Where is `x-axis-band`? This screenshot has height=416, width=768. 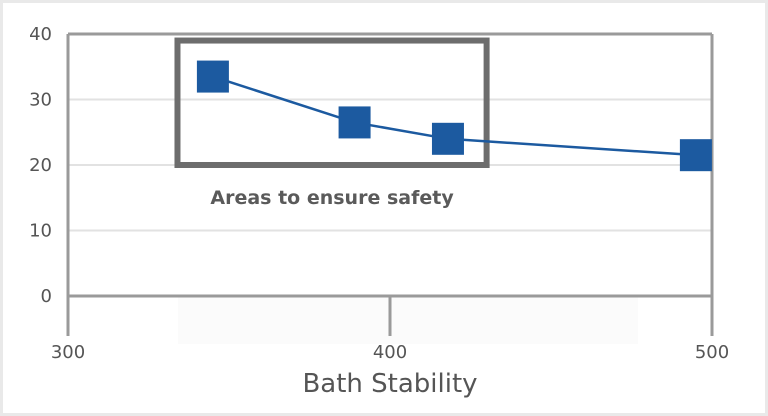
x-axis-band is located at coordinates (408, 320).